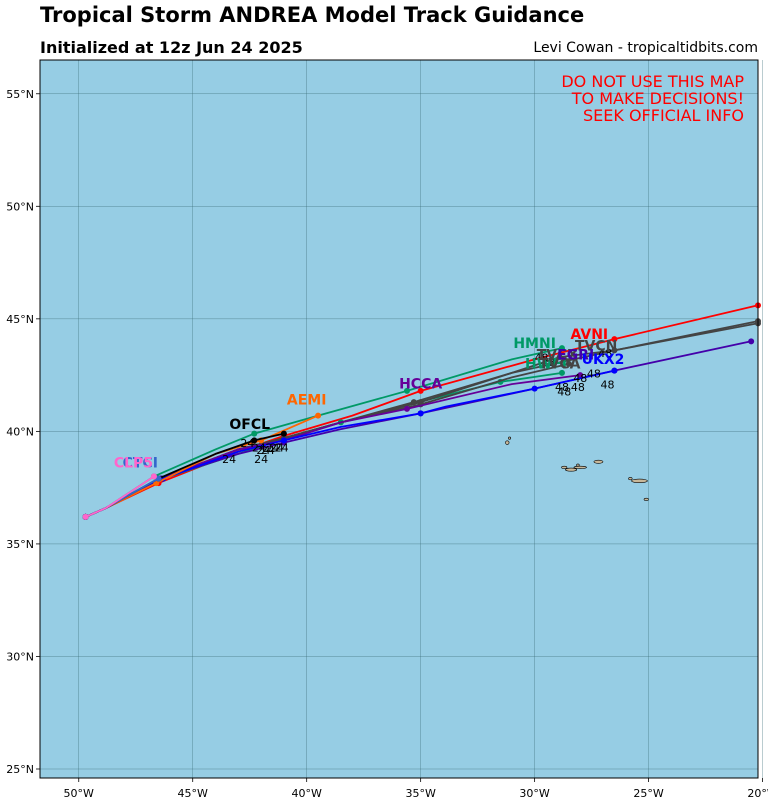  I want to click on warning-line-3: SEEK OFFICIAL INFO, so click(663, 115).